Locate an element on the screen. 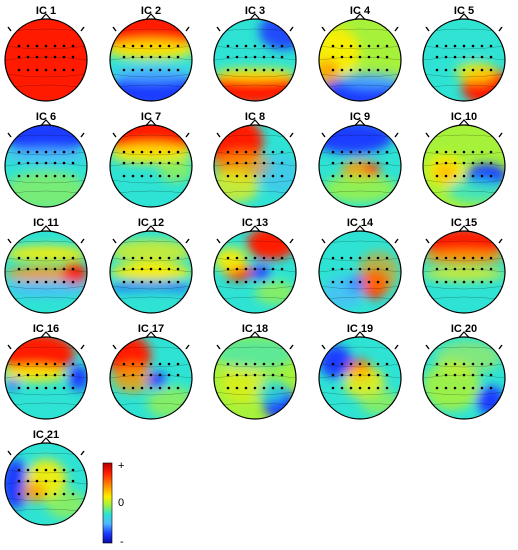 This screenshot has height=550, width=518. component-label: IC 10 is located at coordinates (464, 117).